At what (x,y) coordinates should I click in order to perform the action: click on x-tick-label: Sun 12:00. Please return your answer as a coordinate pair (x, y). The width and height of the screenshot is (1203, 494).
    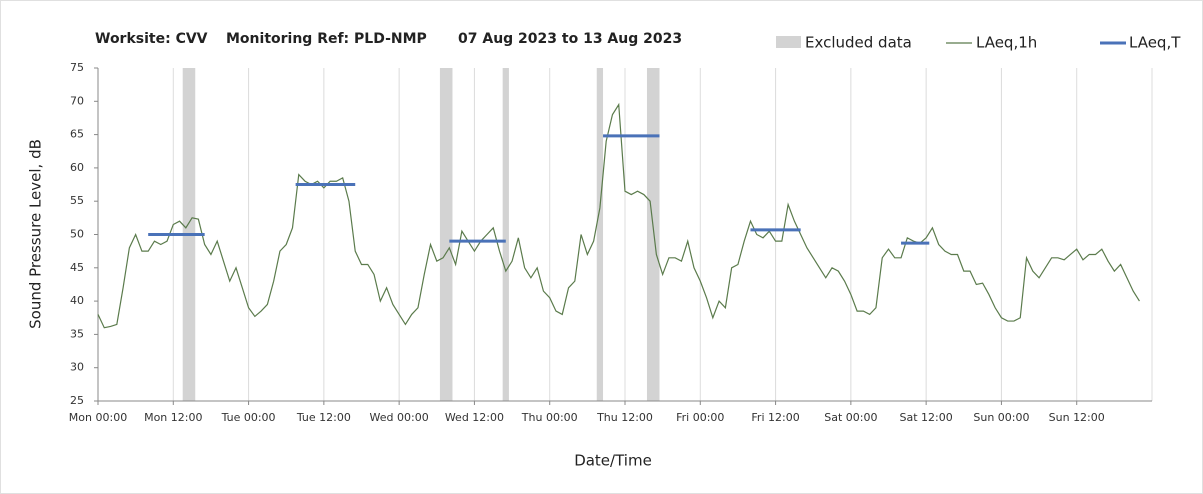
    Looking at the image, I should click on (1077, 417).